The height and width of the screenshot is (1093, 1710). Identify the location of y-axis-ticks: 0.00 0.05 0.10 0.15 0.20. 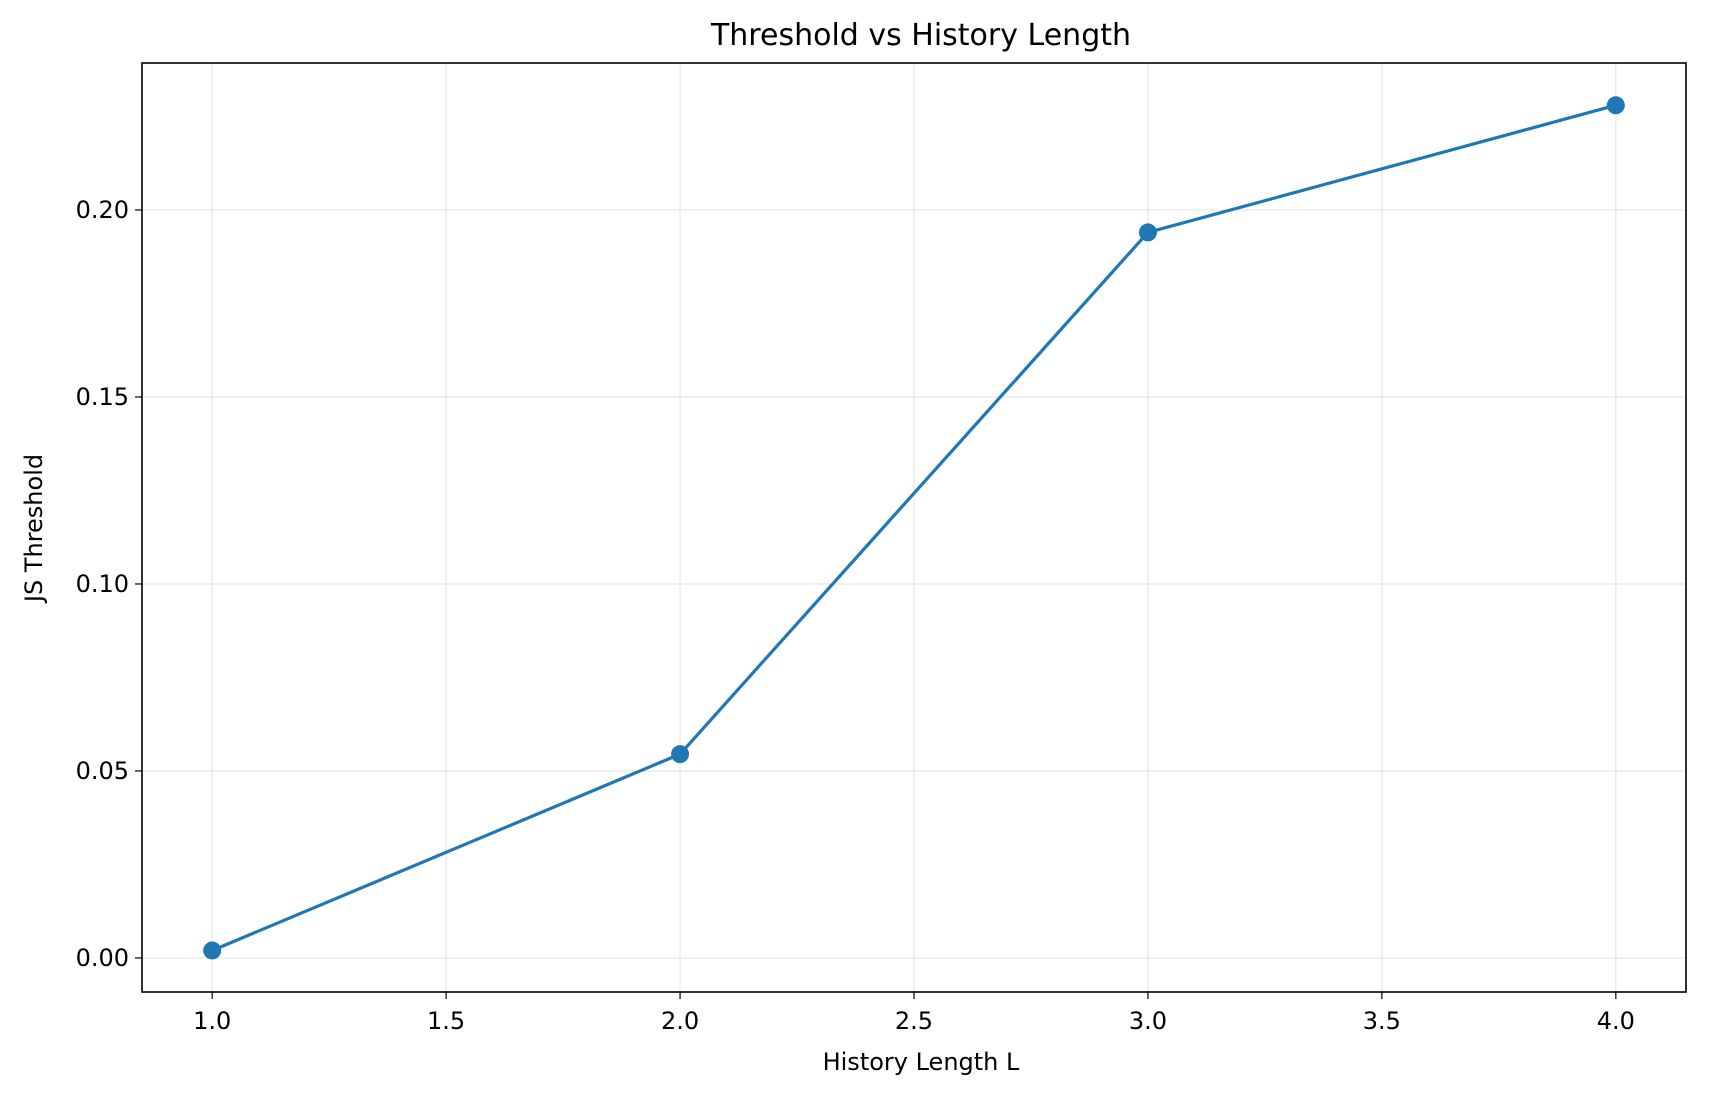
(109, 584).